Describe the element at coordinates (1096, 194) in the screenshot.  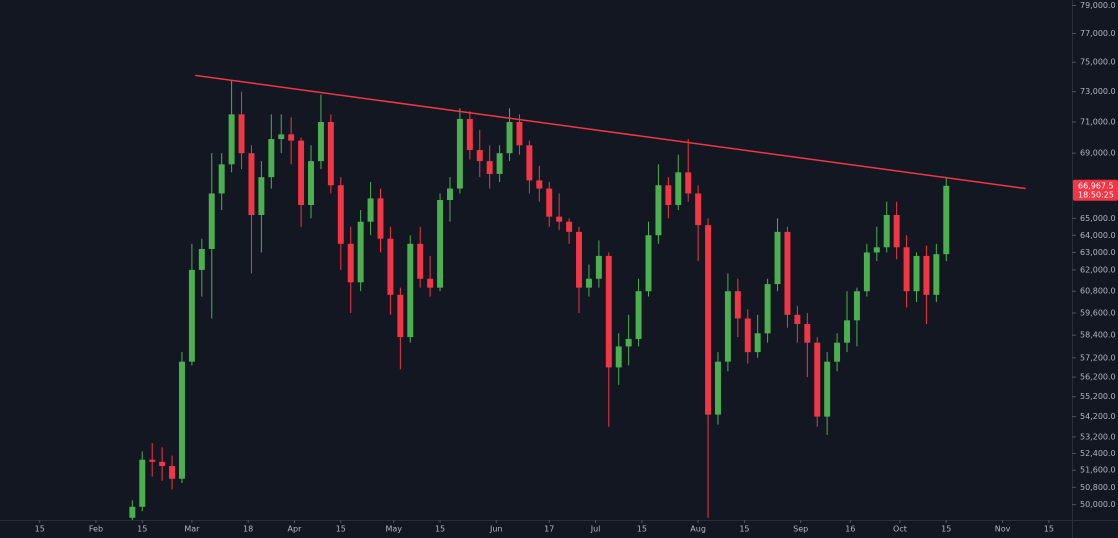
I see `countdown-label: 18:50:25` at that location.